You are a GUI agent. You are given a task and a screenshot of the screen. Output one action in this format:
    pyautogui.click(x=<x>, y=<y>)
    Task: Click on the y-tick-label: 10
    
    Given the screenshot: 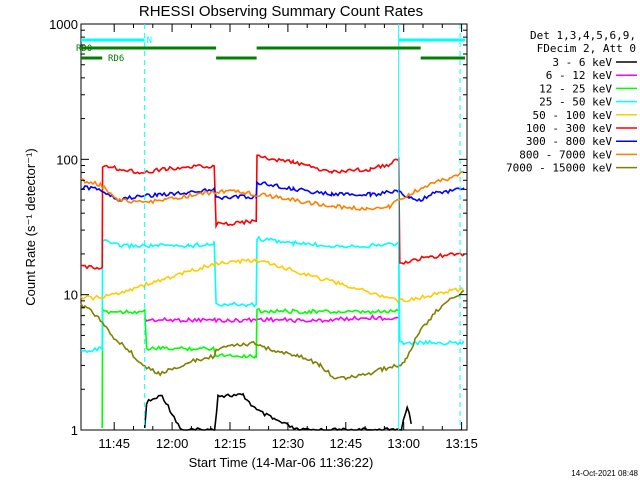 What is the action you would take?
    pyautogui.click(x=71, y=295)
    